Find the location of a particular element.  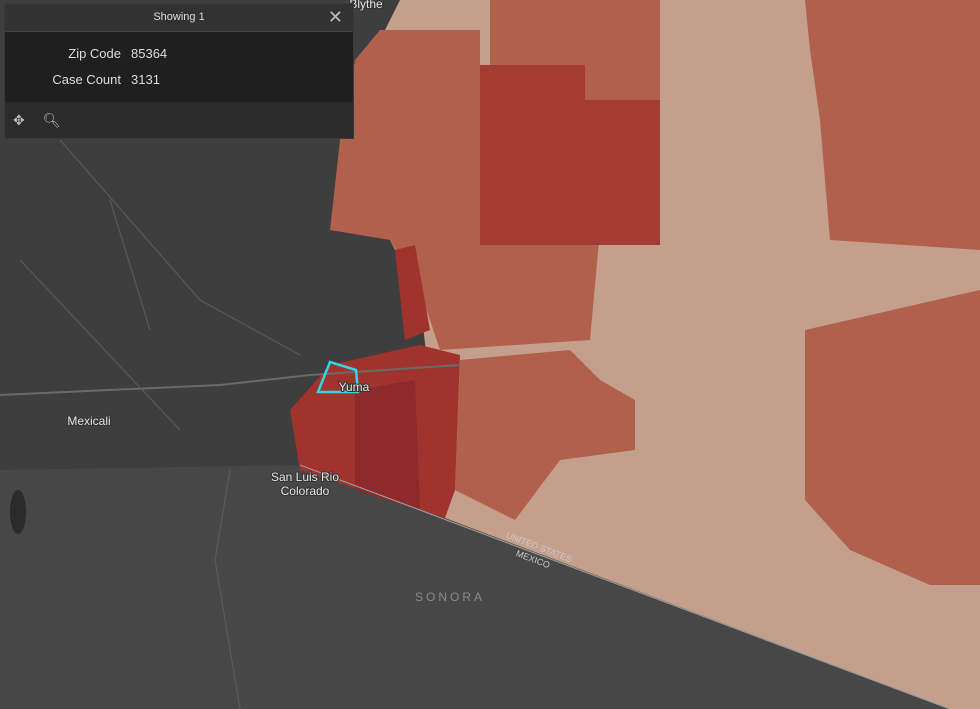

popup-header: Showing 1 ✕ is located at coordinates (179, 18).